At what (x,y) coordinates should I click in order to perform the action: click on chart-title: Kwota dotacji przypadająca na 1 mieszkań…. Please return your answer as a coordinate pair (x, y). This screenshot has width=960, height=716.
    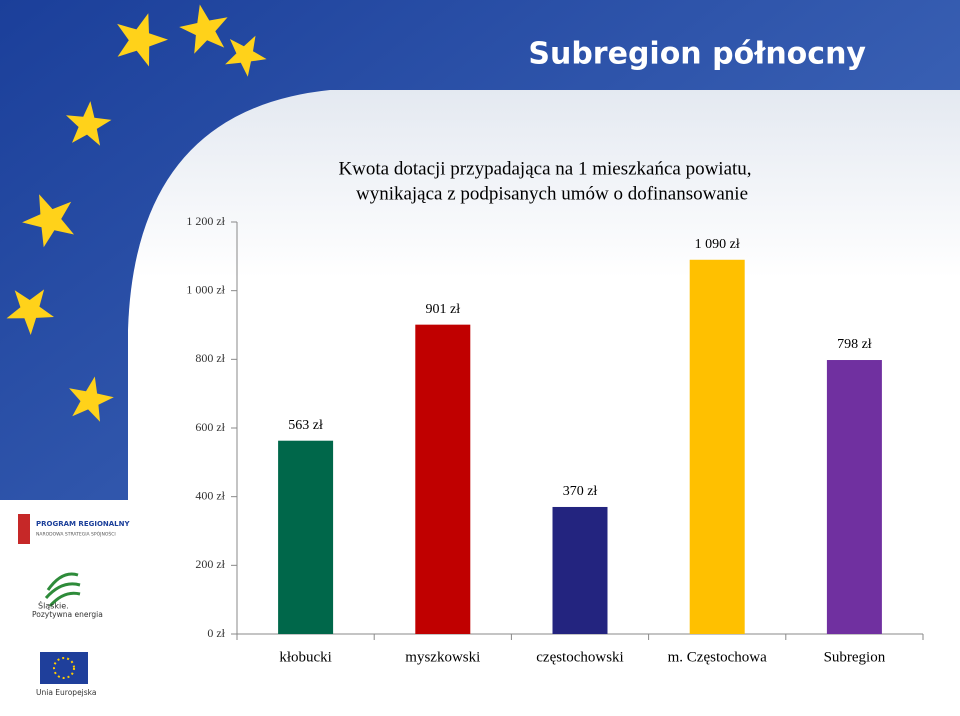
    Looking at the image, I should click on (544, 168).